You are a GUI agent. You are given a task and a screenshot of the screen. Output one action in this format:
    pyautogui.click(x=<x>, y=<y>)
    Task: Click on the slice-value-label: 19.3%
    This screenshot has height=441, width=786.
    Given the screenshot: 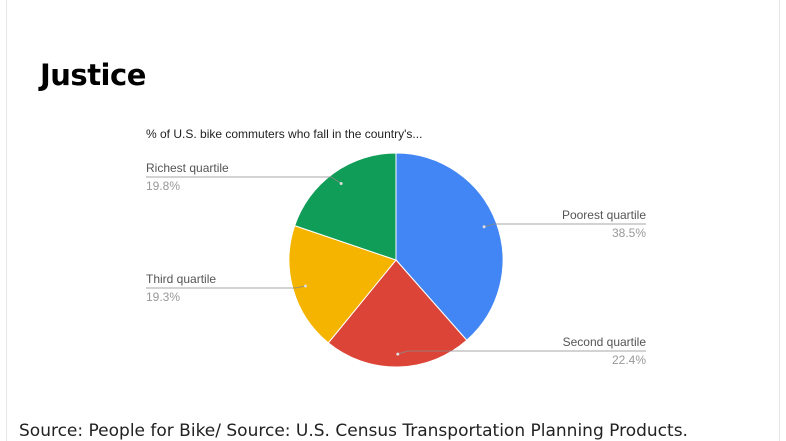 What is the action you would take?
    pyautogui.click(x=163, y=297)
    